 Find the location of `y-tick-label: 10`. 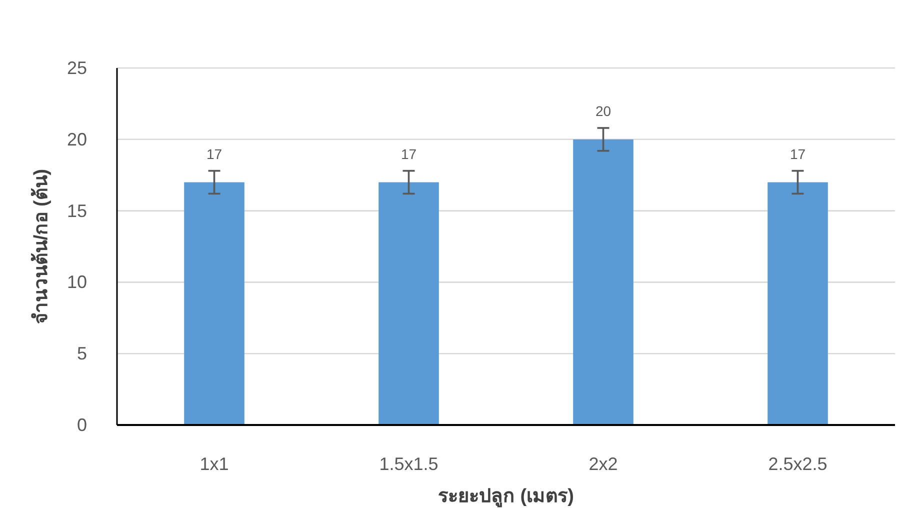

y-tick-label: 10 is located at coordinates (76, 282).